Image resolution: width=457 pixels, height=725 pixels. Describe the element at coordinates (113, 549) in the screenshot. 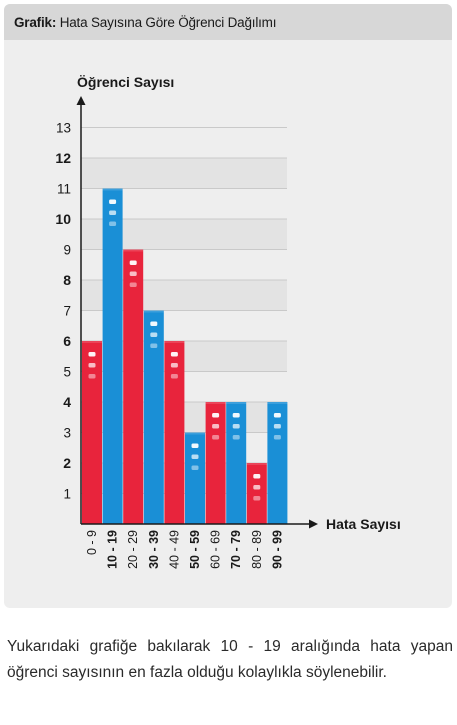

I see `x-tick-label: 10 - 19` at that location.